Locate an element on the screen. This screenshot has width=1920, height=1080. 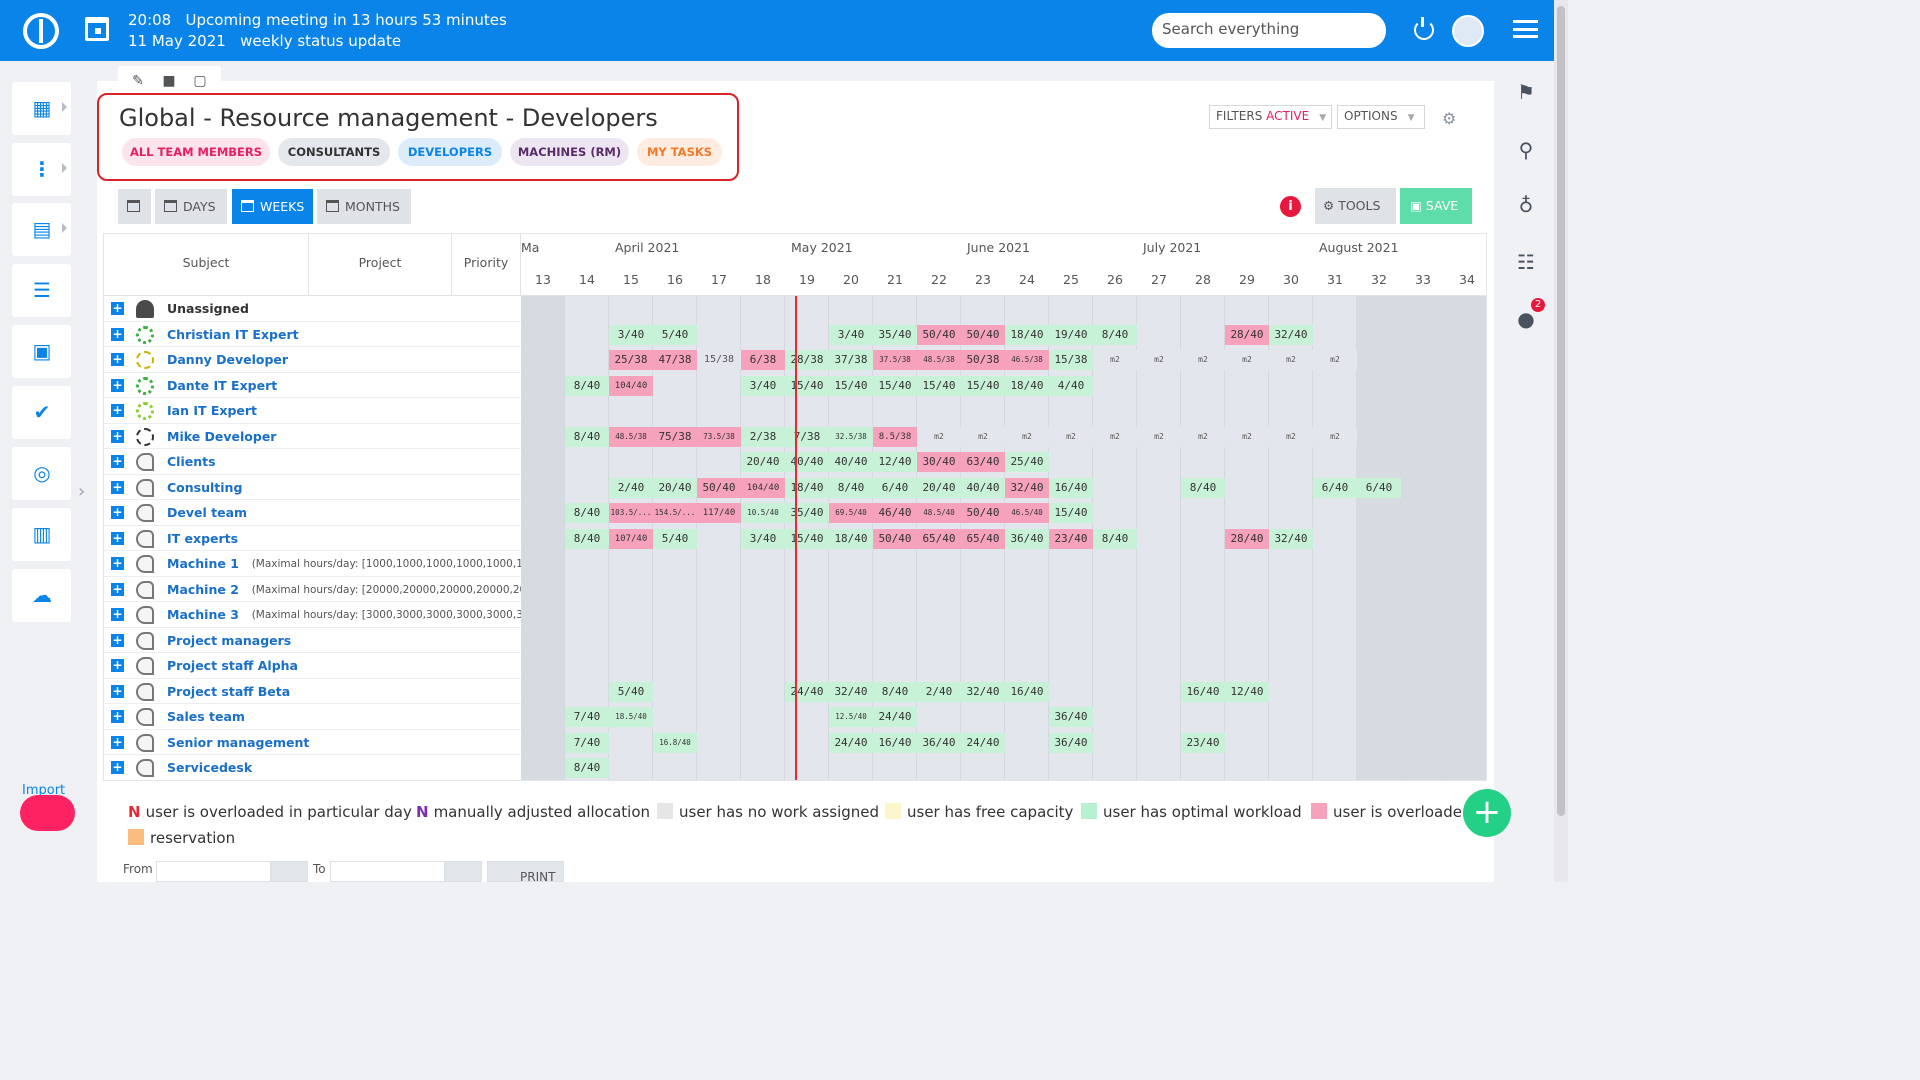
app-logo-icon is located at coordinates (41, 31).